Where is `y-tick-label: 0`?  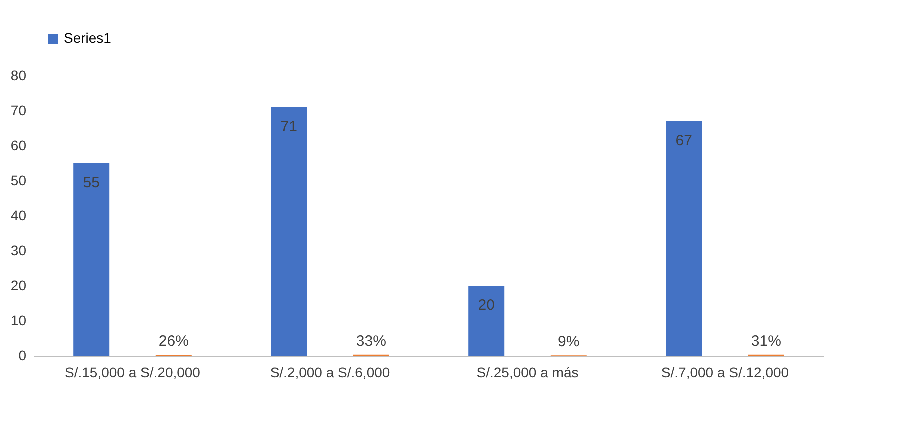 y-tick-label: 0 is located at coordinates (22, 356).